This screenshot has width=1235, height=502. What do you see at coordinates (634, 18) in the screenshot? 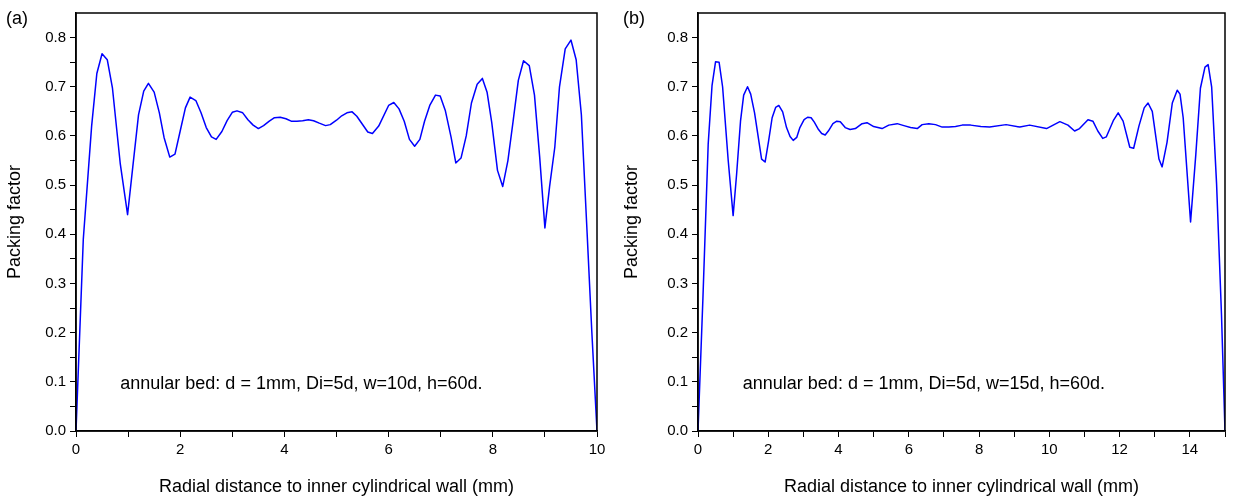
I see `text: (b)` at bounding box center [634, 18].